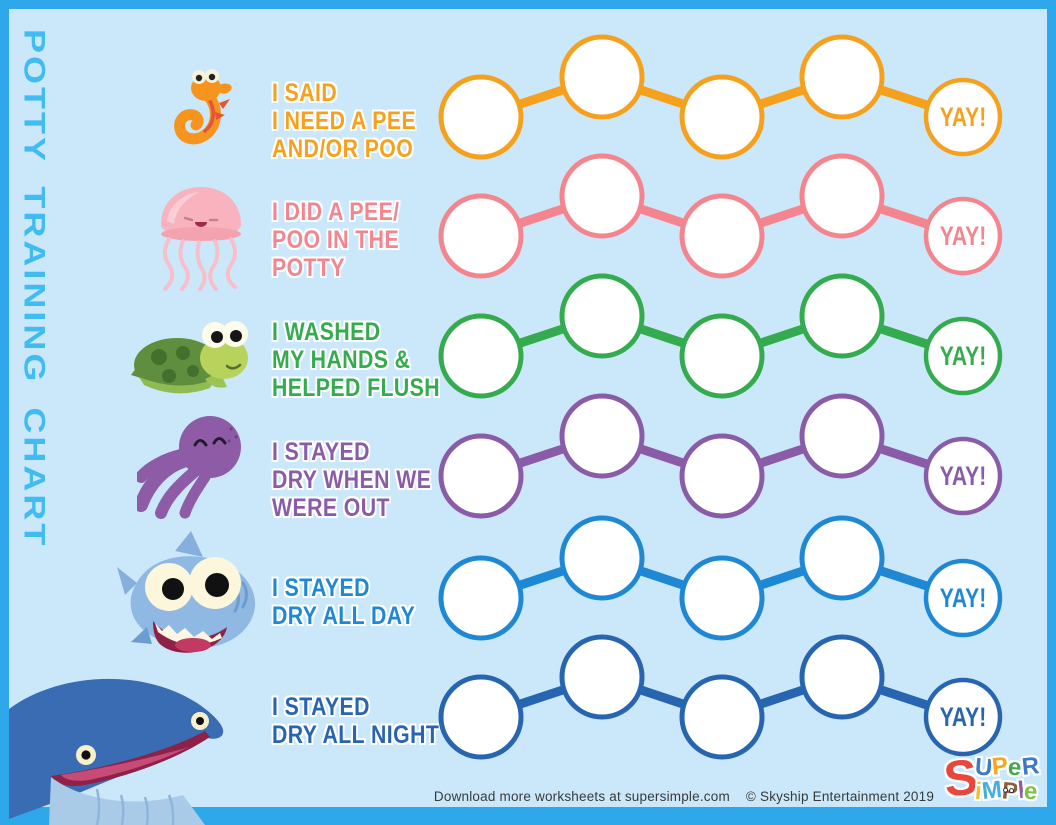 This screenshot has width=1056, height=825. What do you see at coordinates (1031, 791) in the screenshot?
I see `logo-letter: e` at bounding box center [1031, 791].